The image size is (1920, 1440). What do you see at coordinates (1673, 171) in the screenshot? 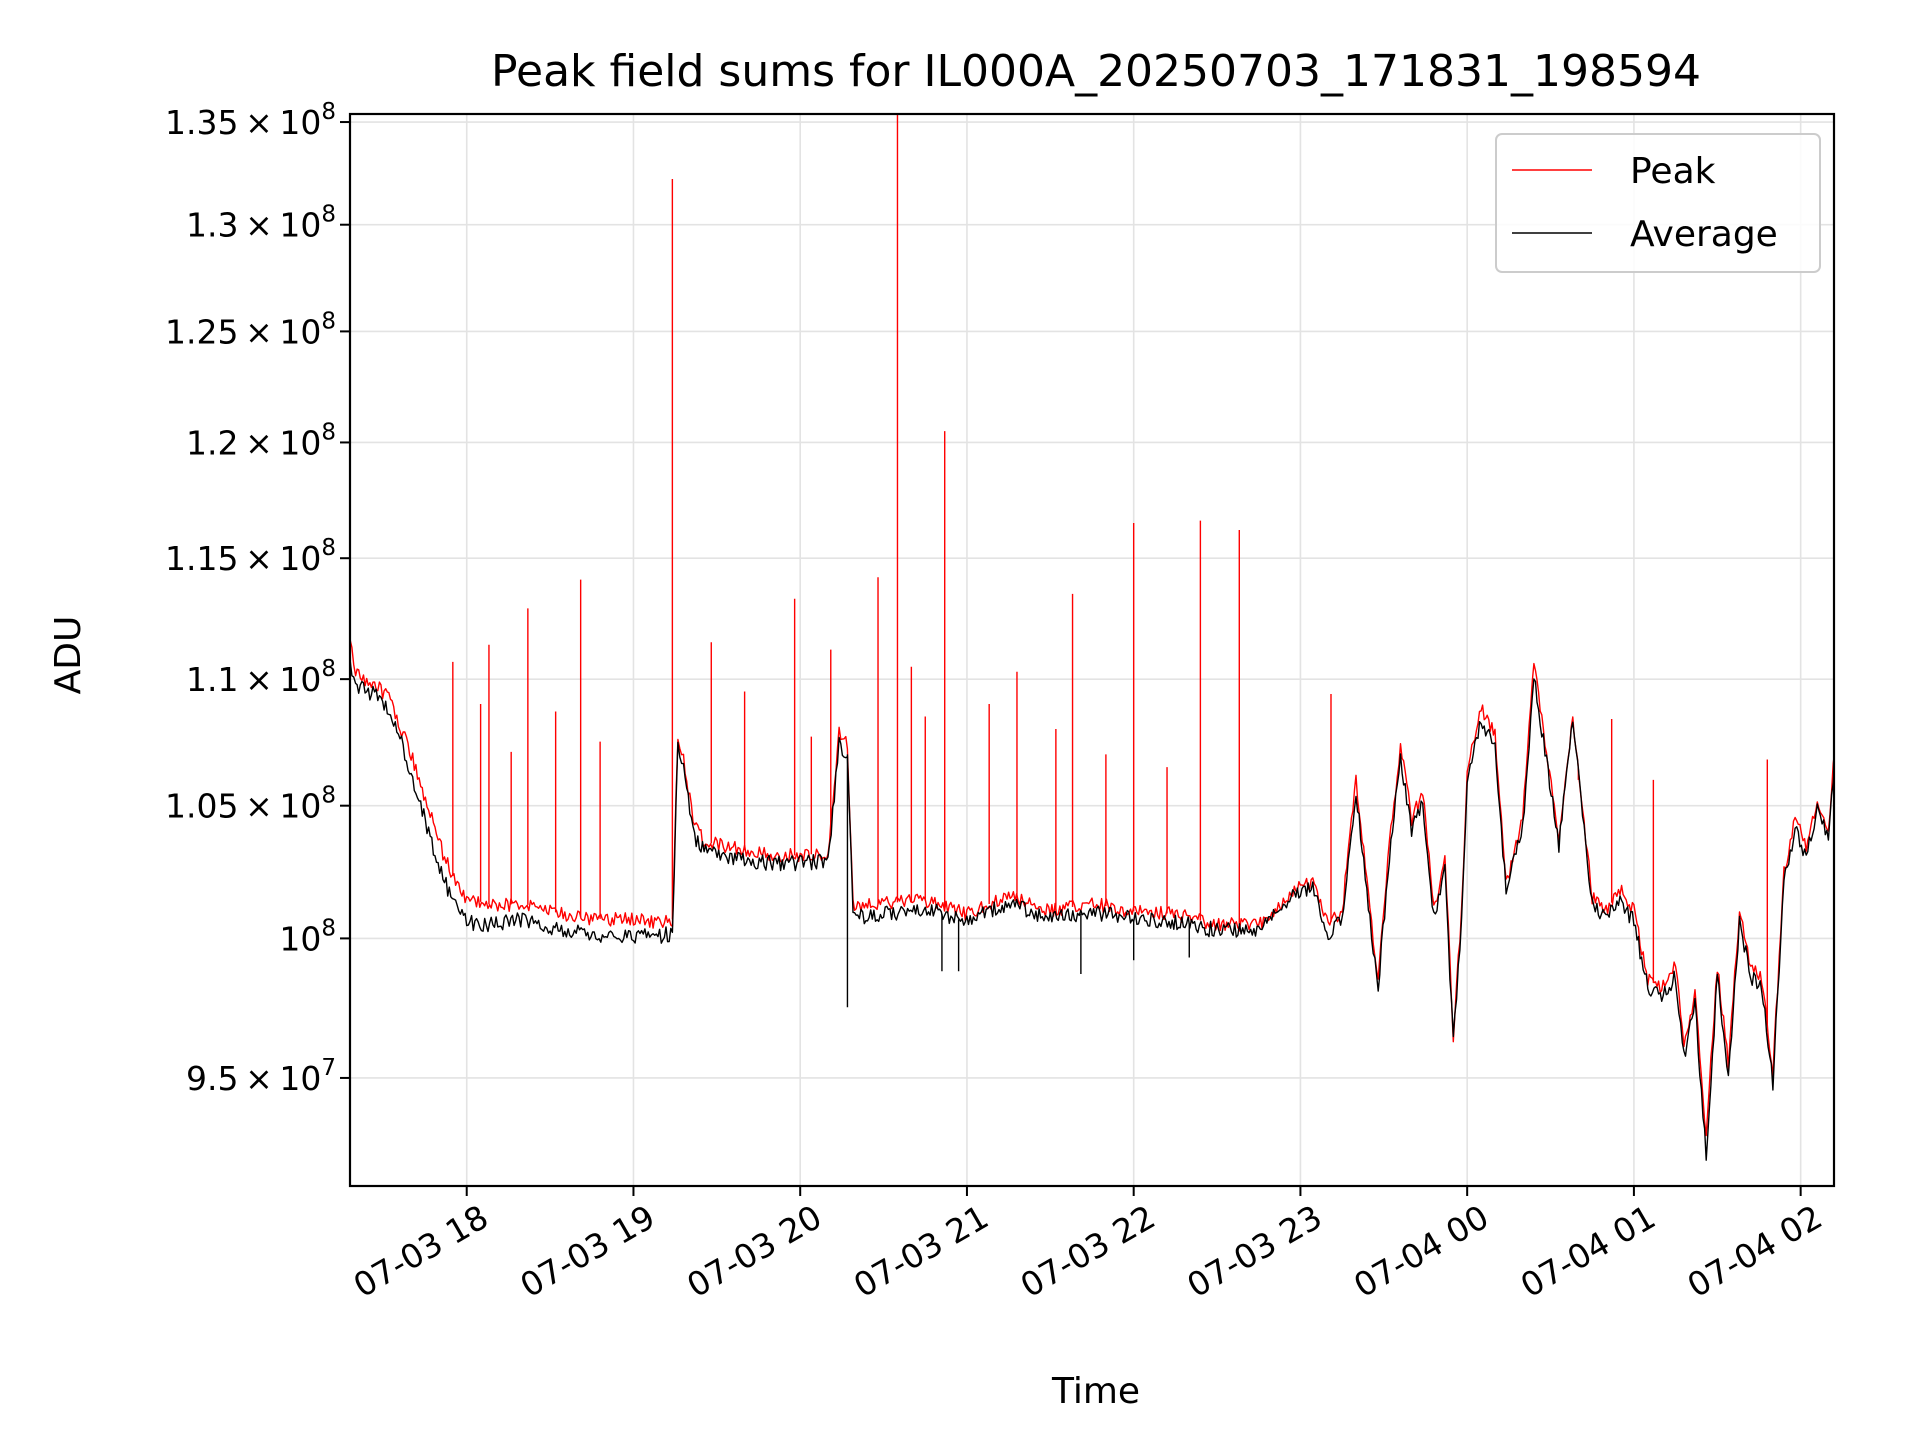
I see `legend-label-peak: Peak` at bounding box center [1673, 171].